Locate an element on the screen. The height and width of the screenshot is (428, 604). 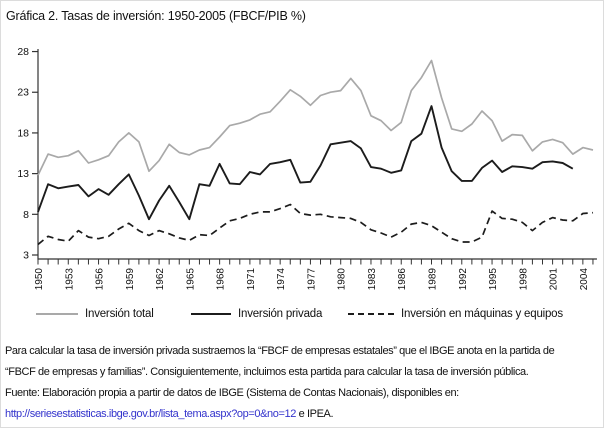
x-tick-label: 1974 is located at coordinates (281, 279).